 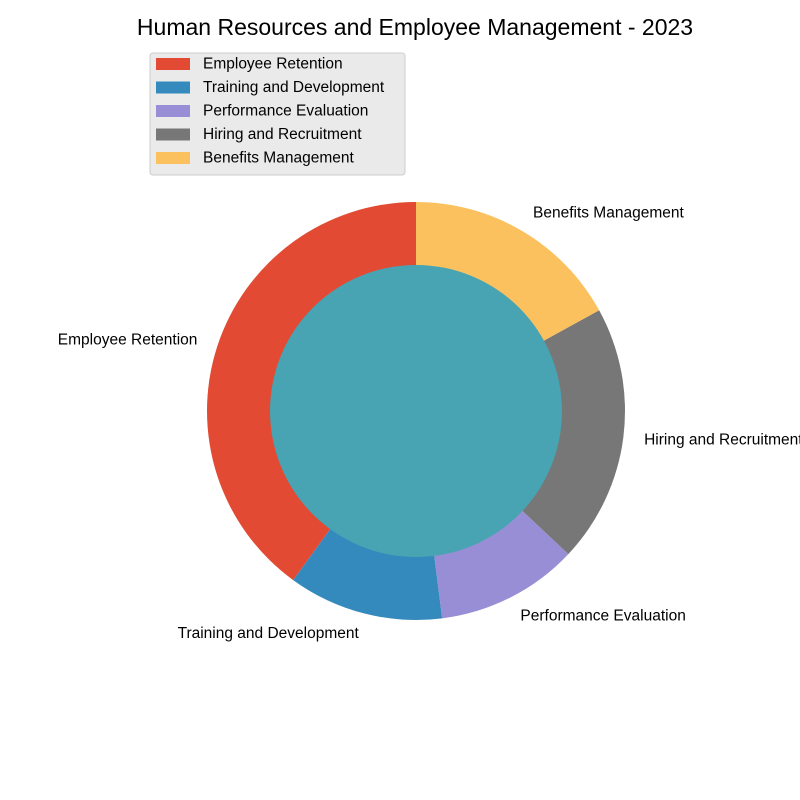 What do you see at coordinates (285, 111) in the screenshot?
I see `legend-label-performance-evaluation: Performance Evaluation` at bounding box center [285, 111].